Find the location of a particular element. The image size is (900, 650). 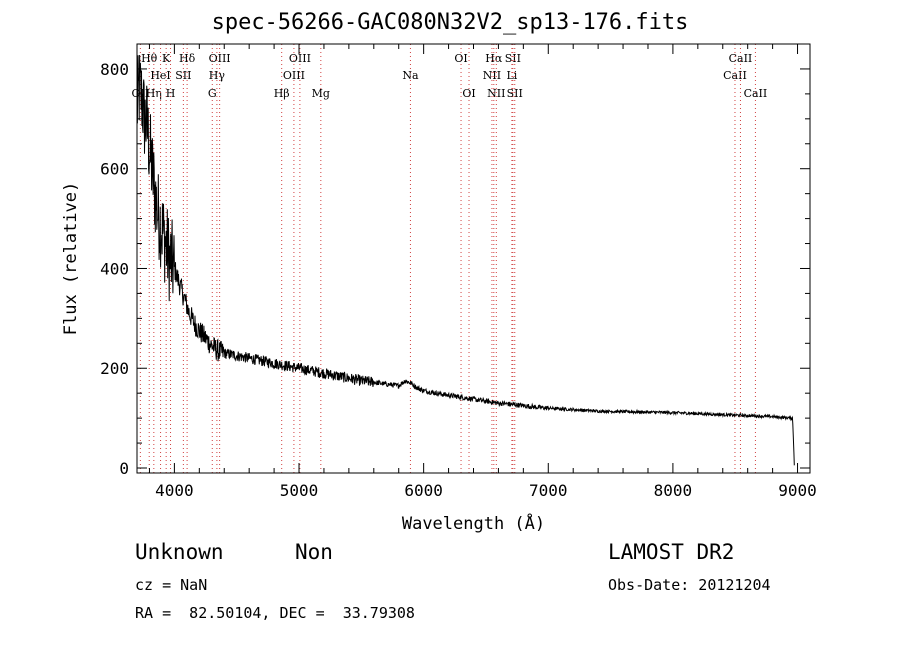

spectral-line-label: Hγ is located at coordinates (217, 75).